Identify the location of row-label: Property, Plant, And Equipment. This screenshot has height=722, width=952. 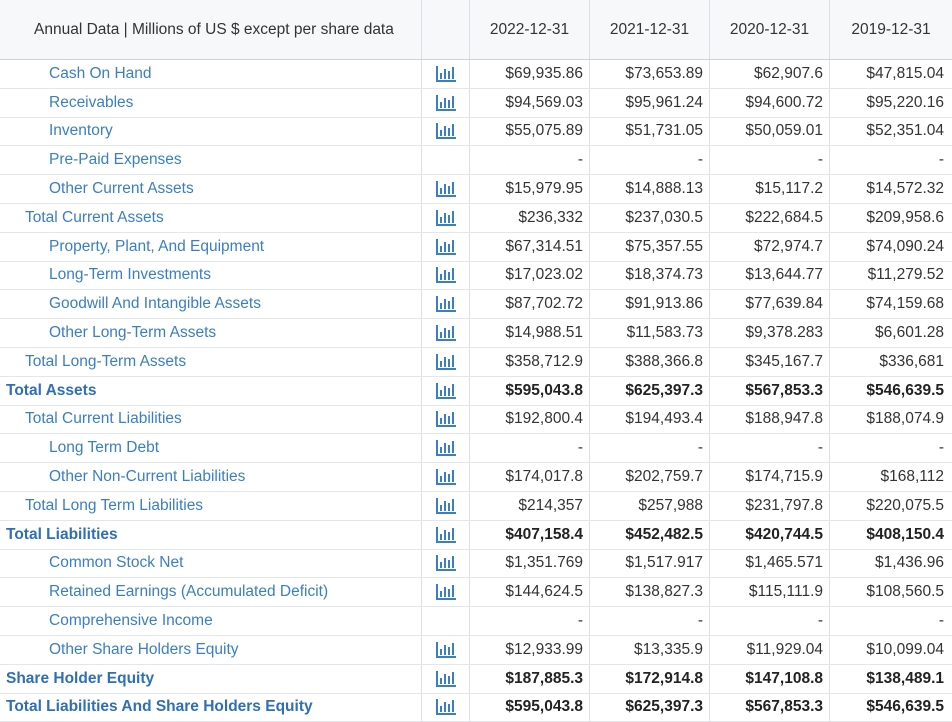
(211, 246).